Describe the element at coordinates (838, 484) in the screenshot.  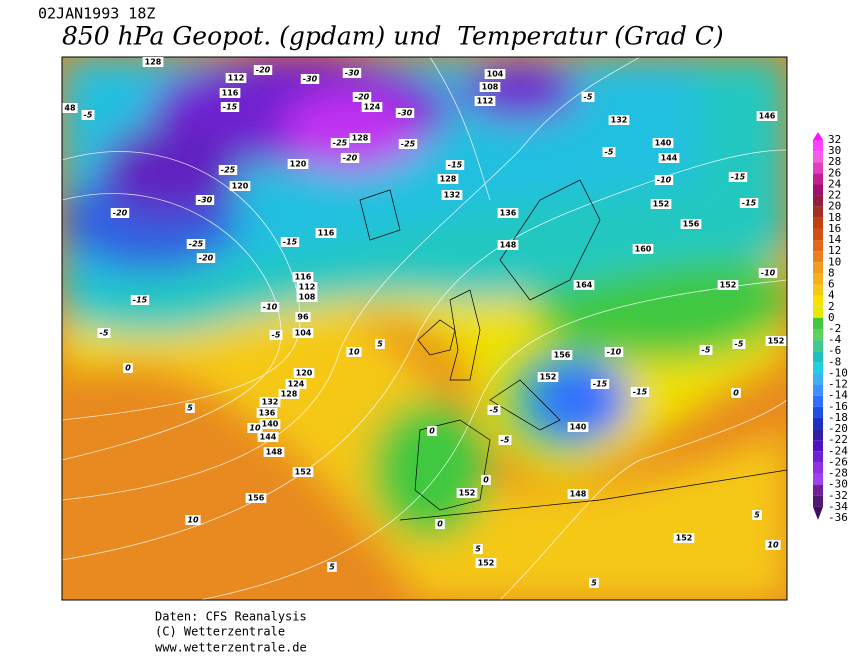
I see `colorbar-label: -30` at that location.